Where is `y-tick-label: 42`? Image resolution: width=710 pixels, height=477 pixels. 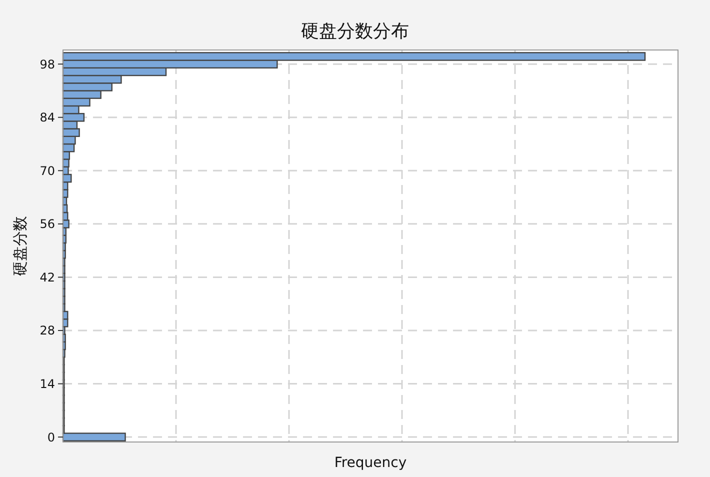 y-tick-label: 42 is located at coordinates (47, 277).